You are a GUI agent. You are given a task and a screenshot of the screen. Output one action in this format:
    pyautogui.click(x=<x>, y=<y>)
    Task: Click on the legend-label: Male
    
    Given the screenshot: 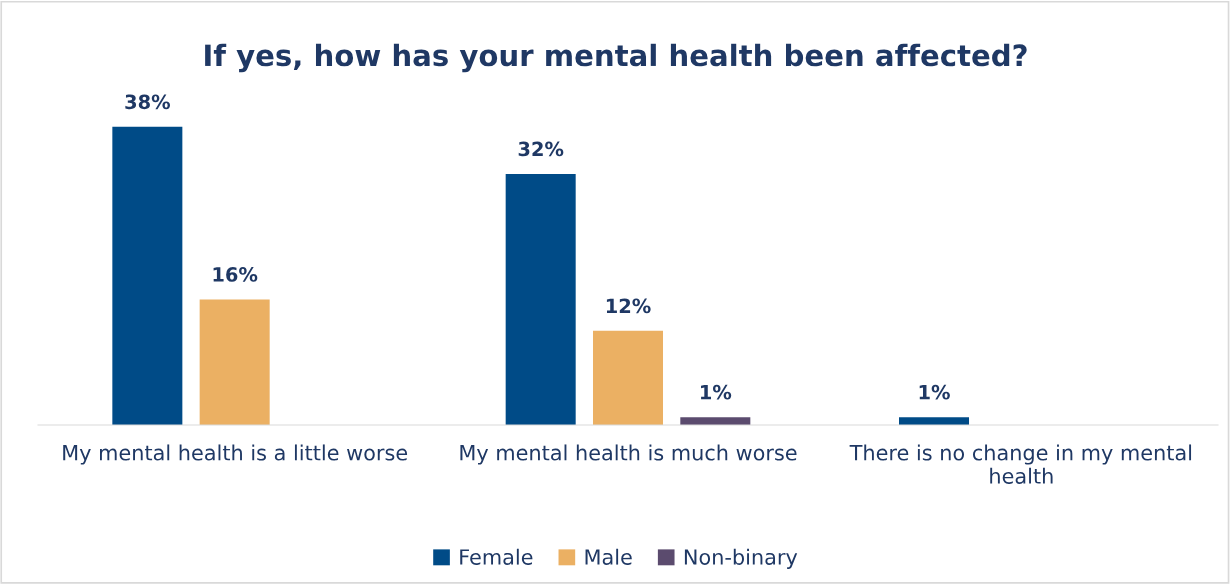 What is the action you would take?
    pyautogui.click(x=608, y=556)
    